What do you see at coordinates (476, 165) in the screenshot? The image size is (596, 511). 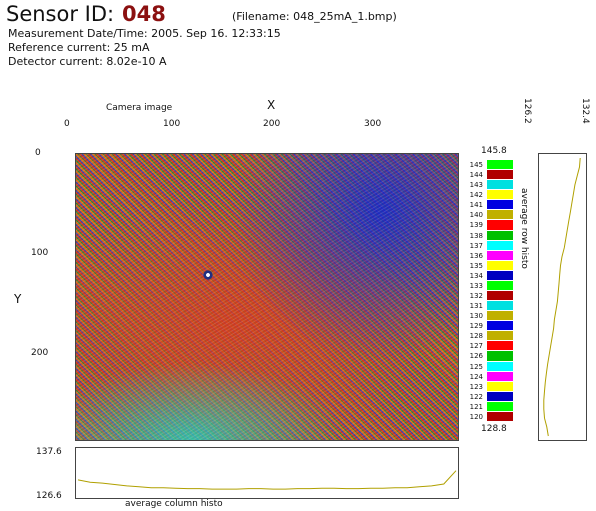 I see `colorbar-level-label: 145` at bounding box center [476, 165].